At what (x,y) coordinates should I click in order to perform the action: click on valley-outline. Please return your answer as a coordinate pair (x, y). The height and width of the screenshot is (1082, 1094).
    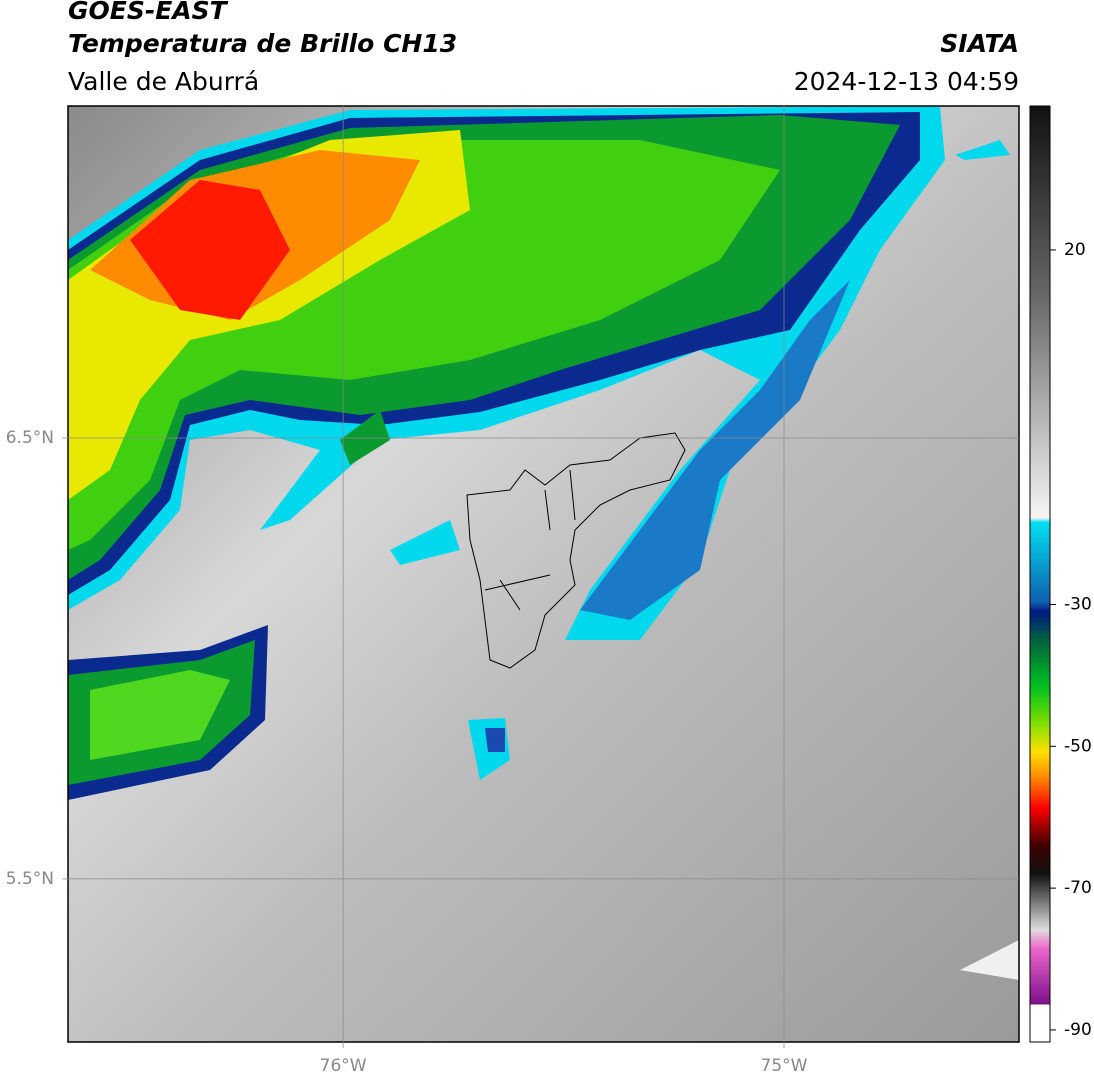
    Looking at the image, I should click on (576, 550).